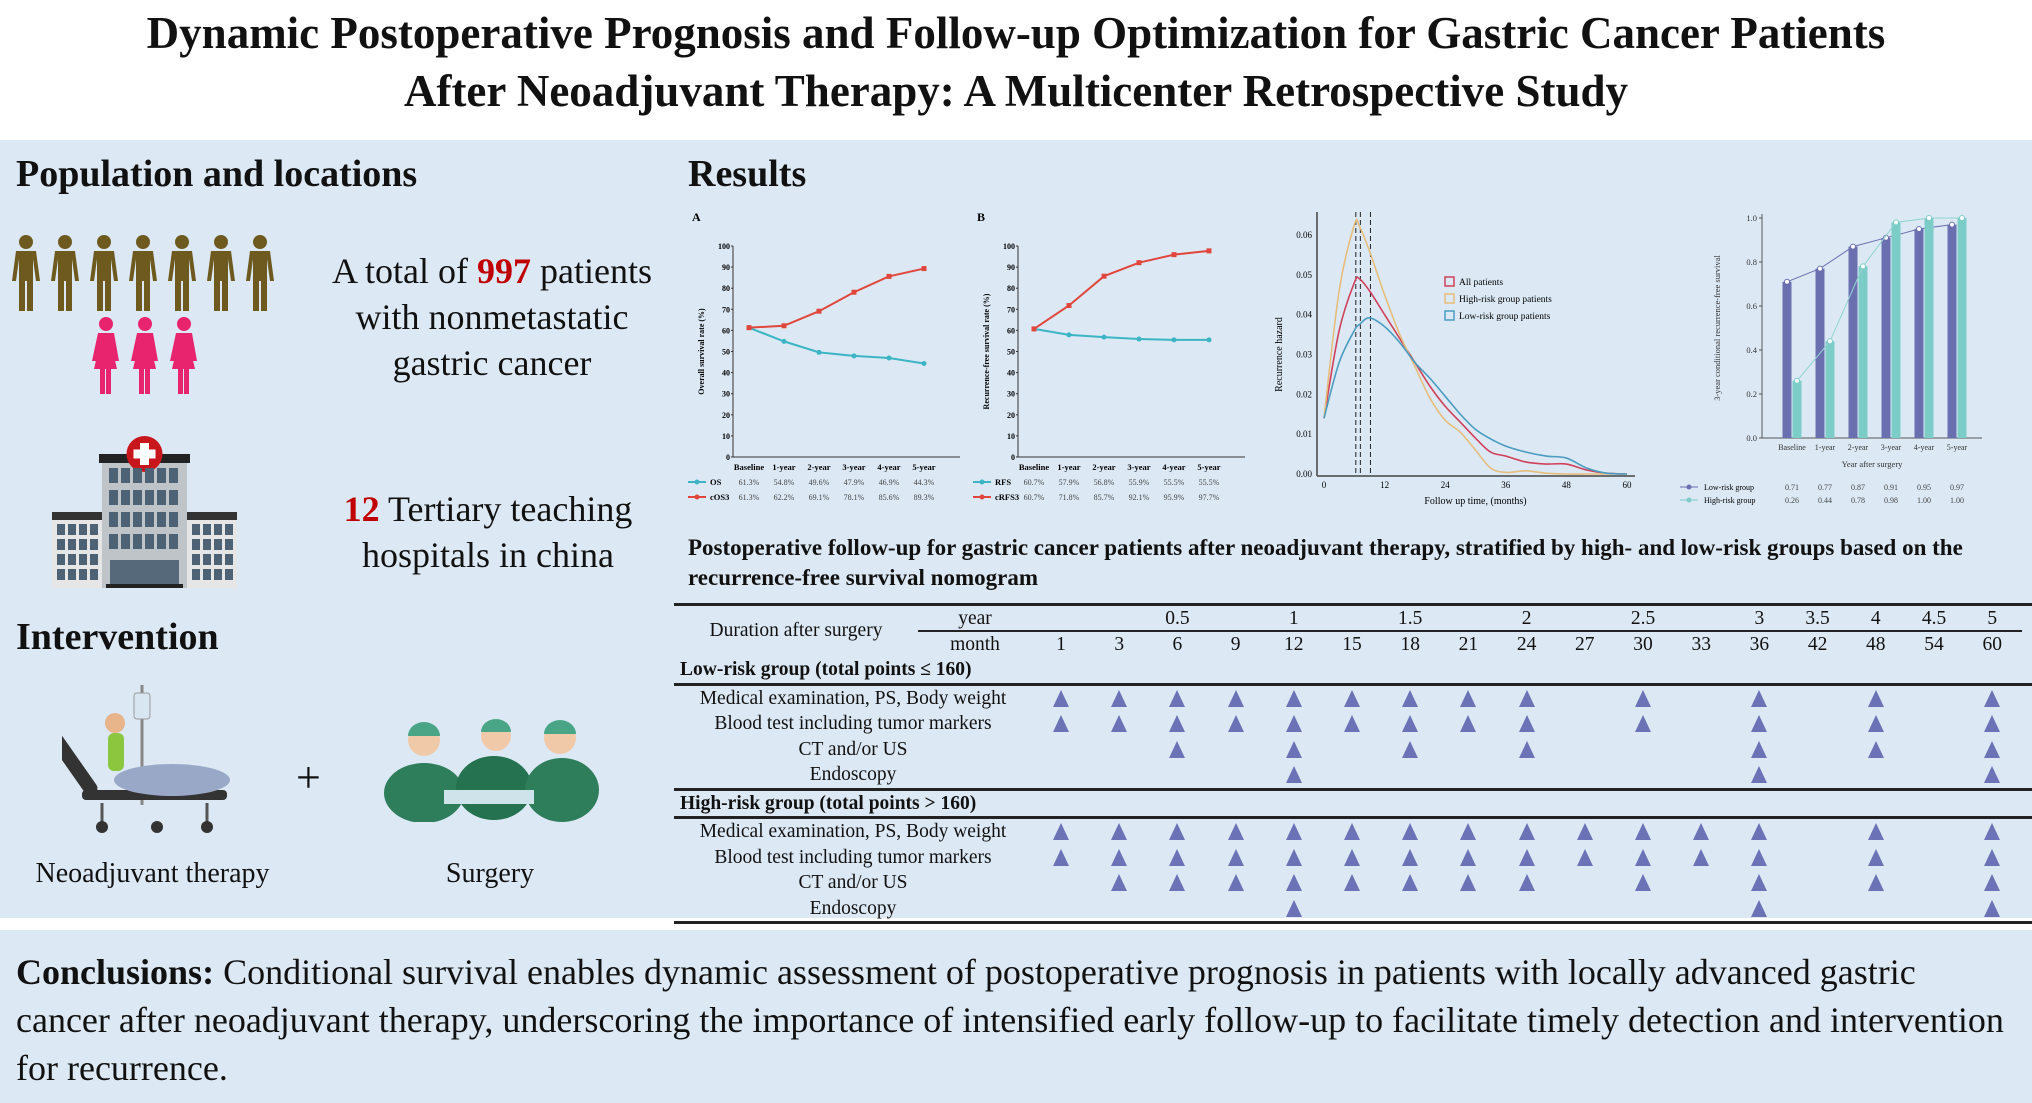 The width and height of the screenshot is (2032, 1103). Describe the element at coordinates (924, 482) in the screenshot. I see `legend-value: 44.3%` at that location.